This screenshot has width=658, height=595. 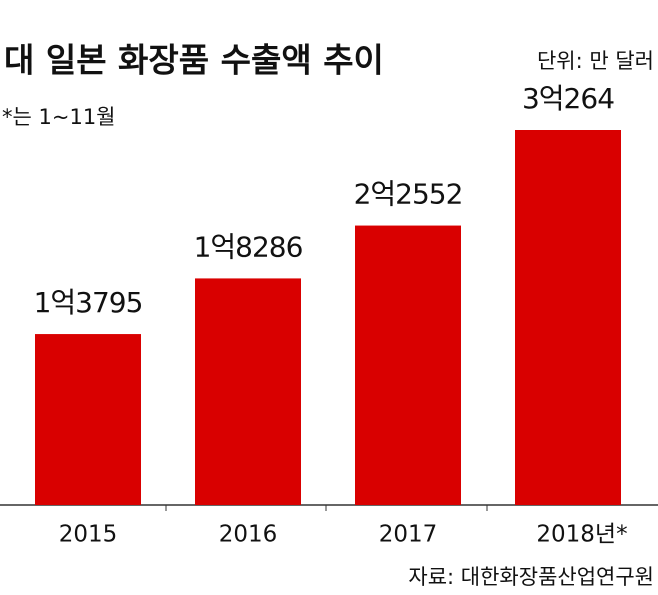 I want to click on value-label: 2억2552, so click(x=408, y=194).